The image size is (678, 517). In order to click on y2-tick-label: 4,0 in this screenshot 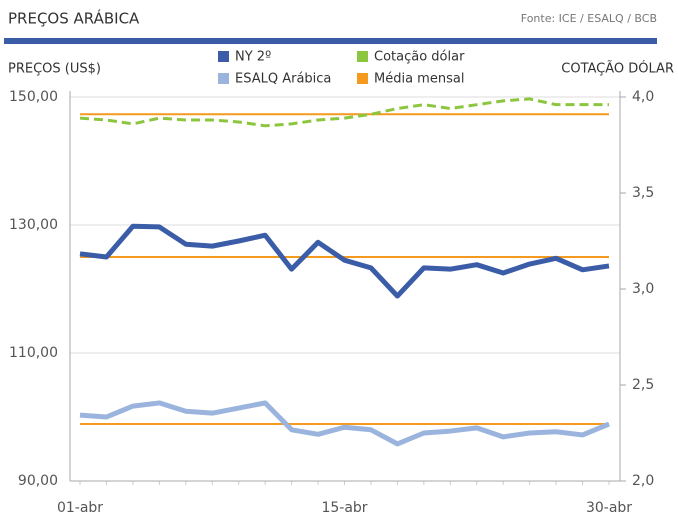, I will do `click(643, 97)`.